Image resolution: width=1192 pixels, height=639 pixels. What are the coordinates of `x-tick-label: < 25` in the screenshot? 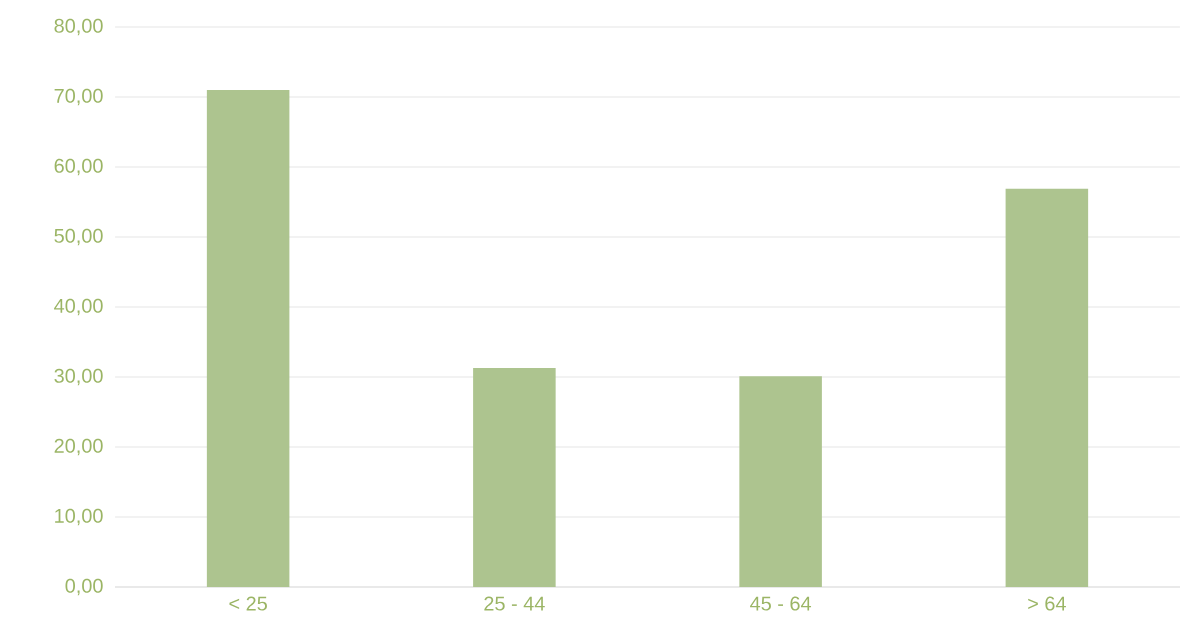 It's located at (248, 603).